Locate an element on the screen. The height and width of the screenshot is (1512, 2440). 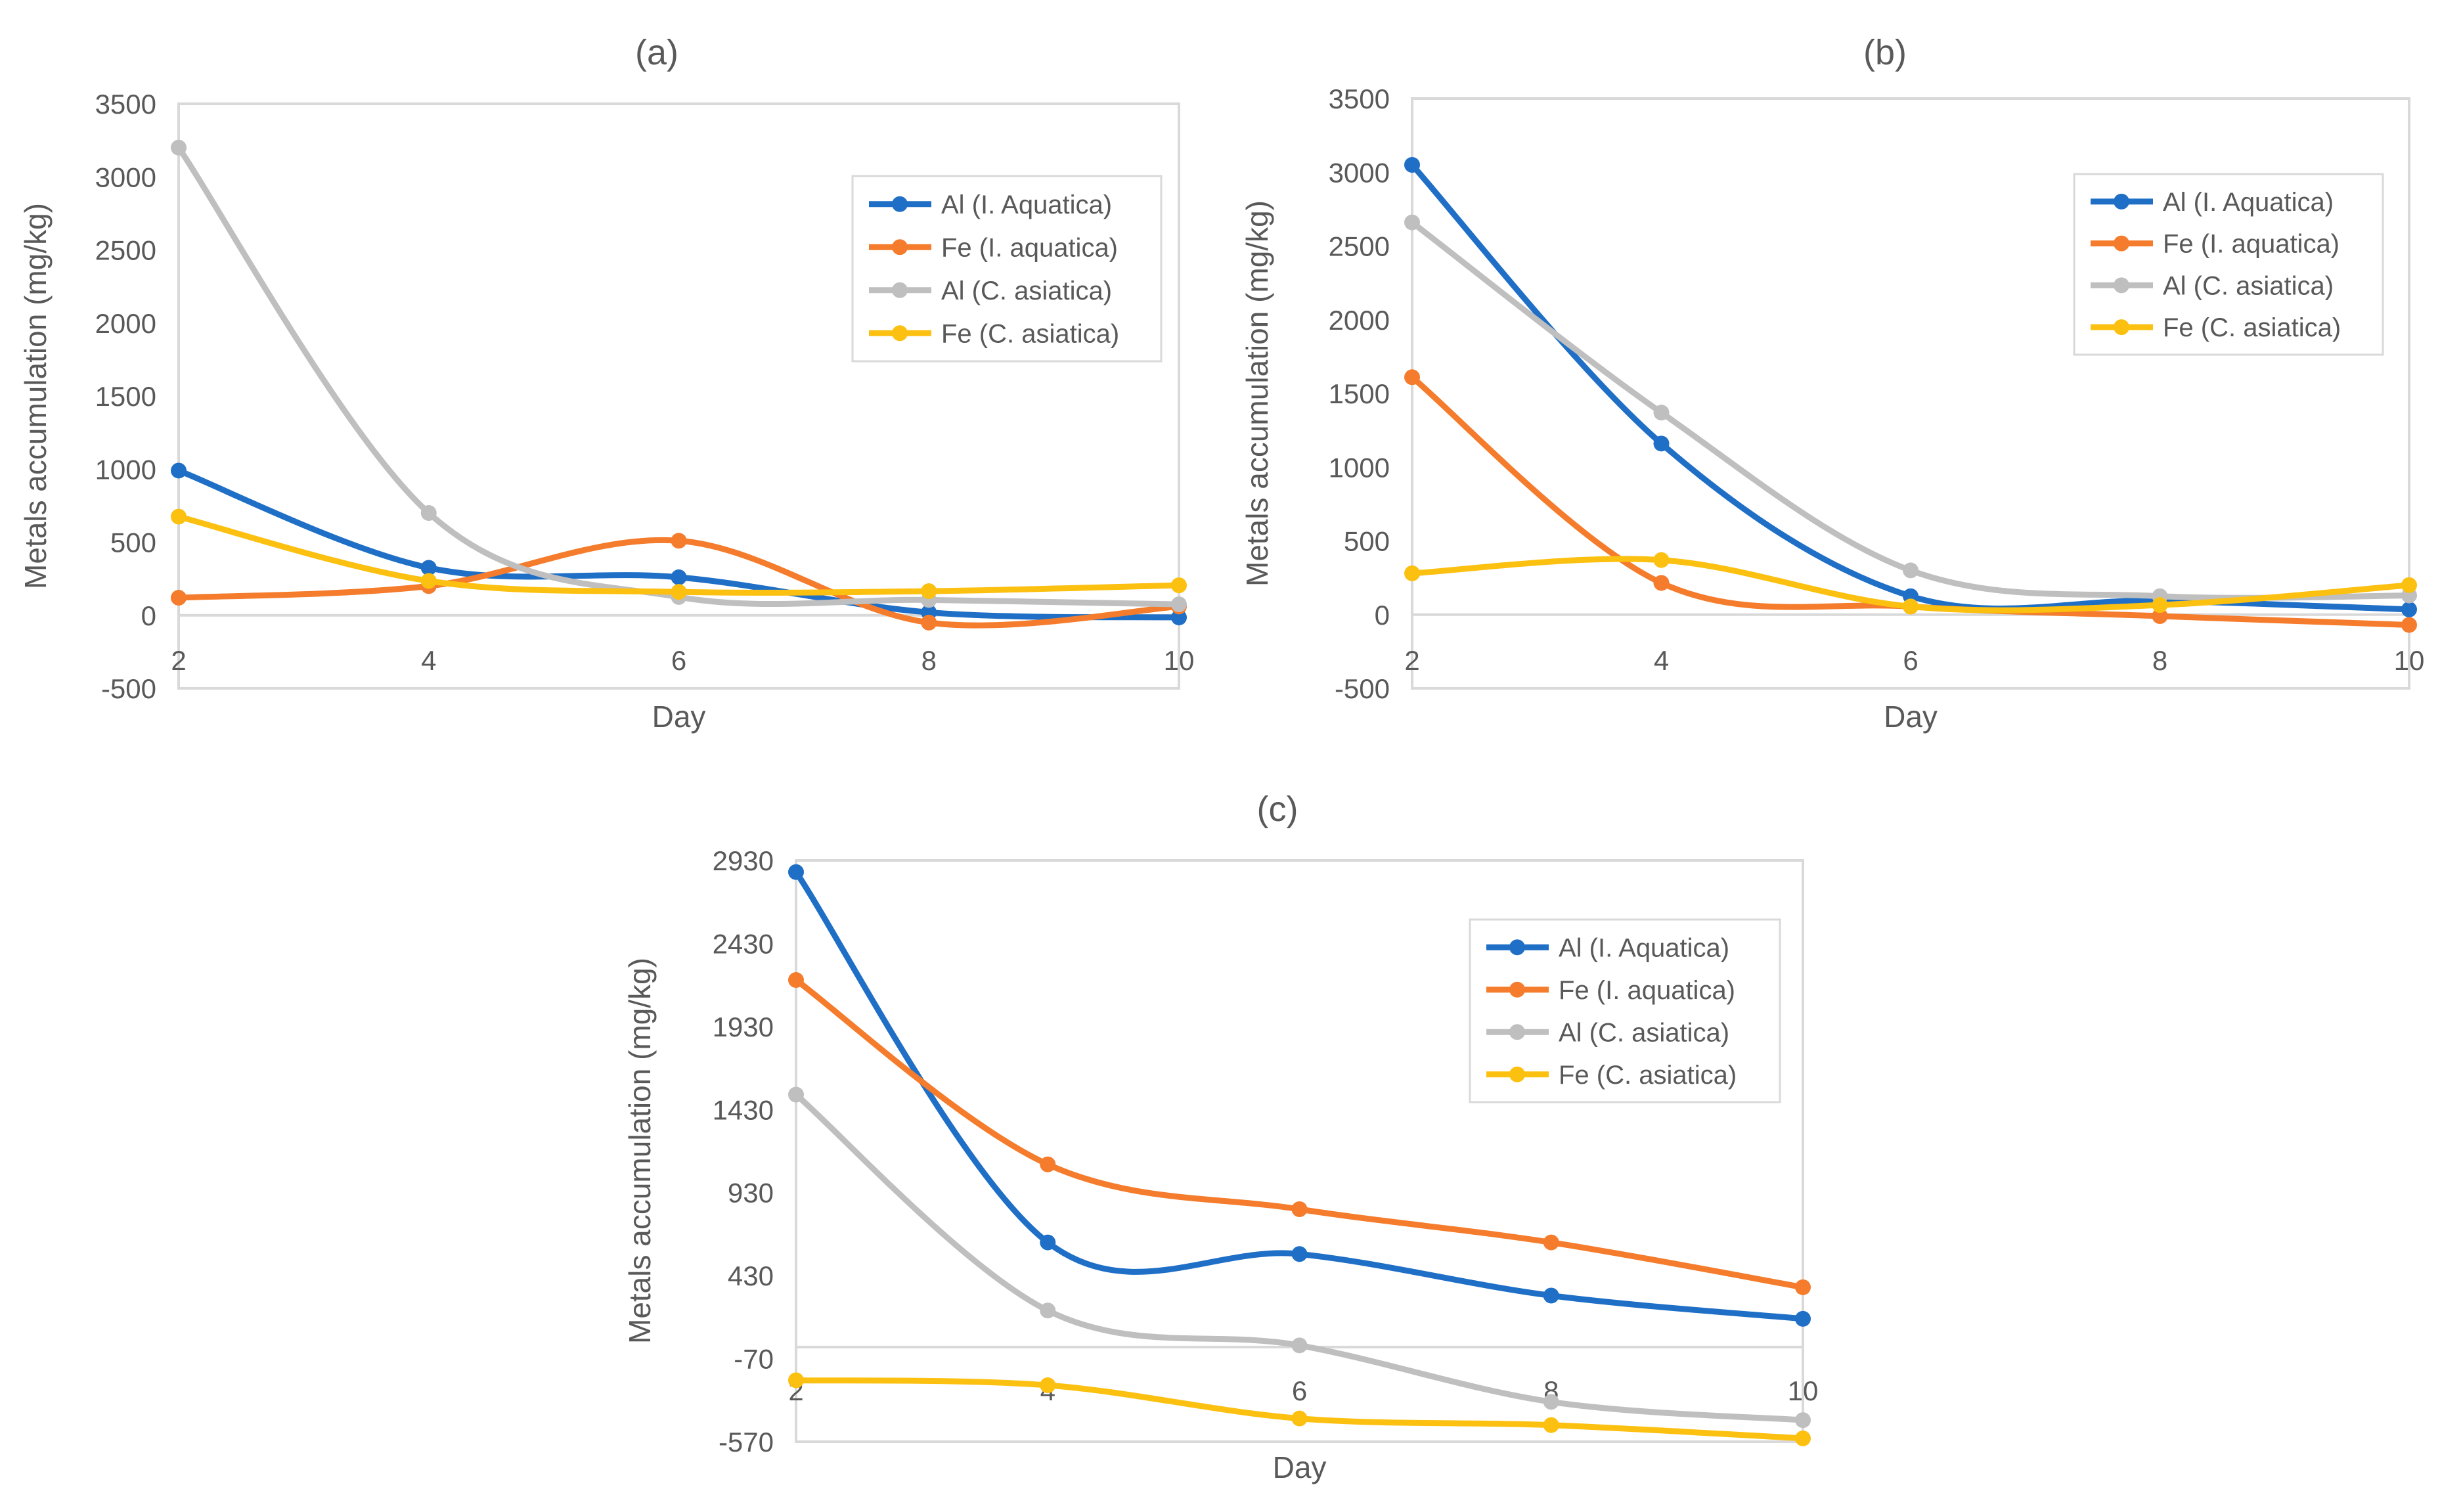
y-tick-label: 2430 is located at coordinates (743, 943).